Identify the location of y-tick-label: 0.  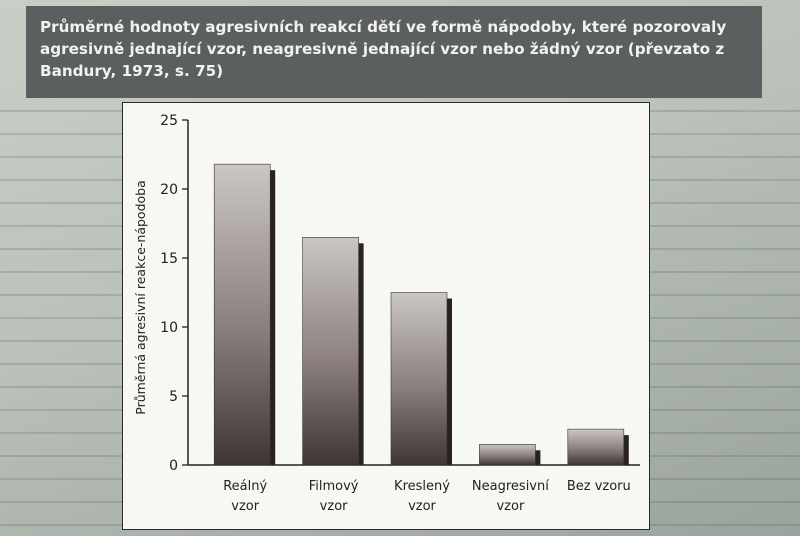
(173, 466).